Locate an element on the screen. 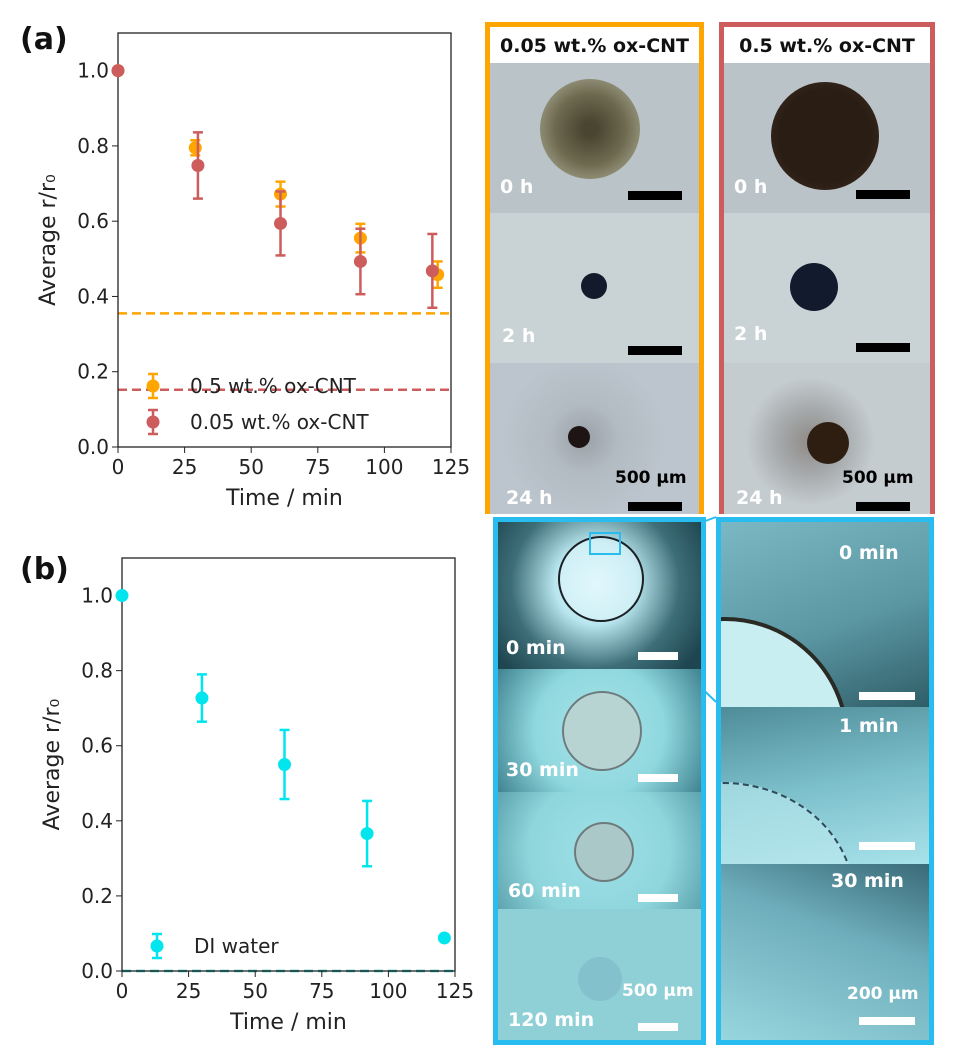 The height and width of the screenshot is (1058, 955). time-label: 60 min is located at coordinates (544, 891).